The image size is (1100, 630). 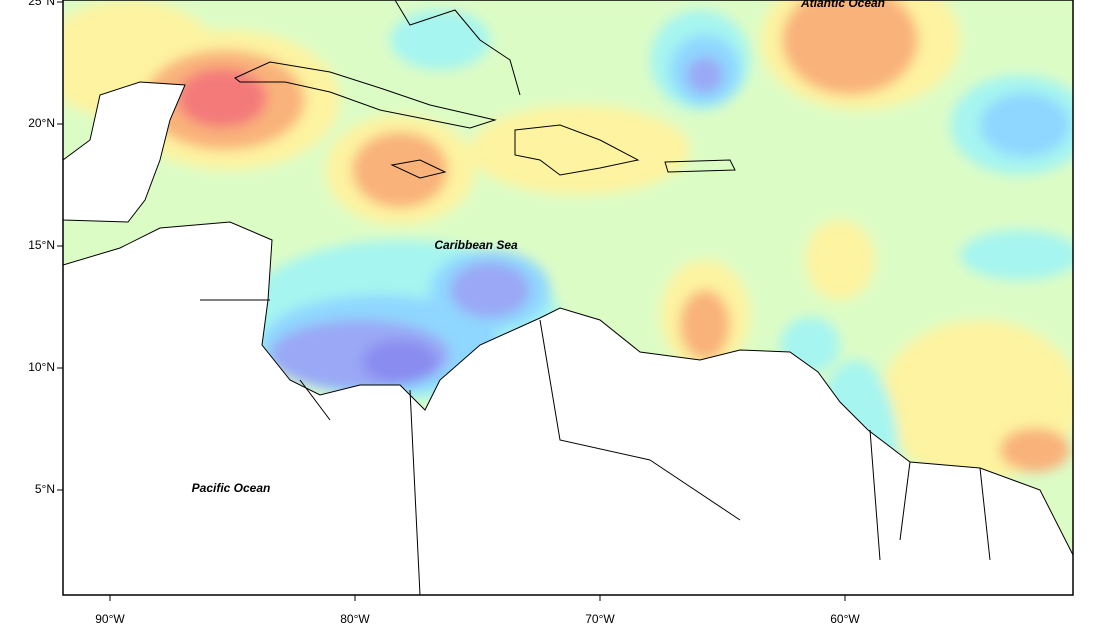 What do you see at coordinates (231, 488) in the screenshot?
I see `ocean-label: Pacific Ocean` at bounding box center [231, 488].